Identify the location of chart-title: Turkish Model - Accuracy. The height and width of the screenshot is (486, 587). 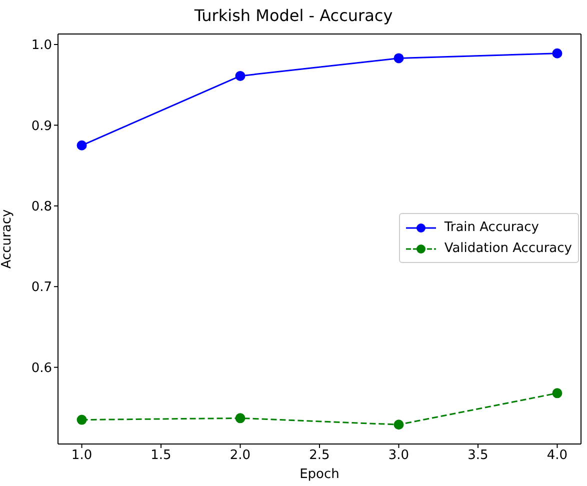
(293, 15).